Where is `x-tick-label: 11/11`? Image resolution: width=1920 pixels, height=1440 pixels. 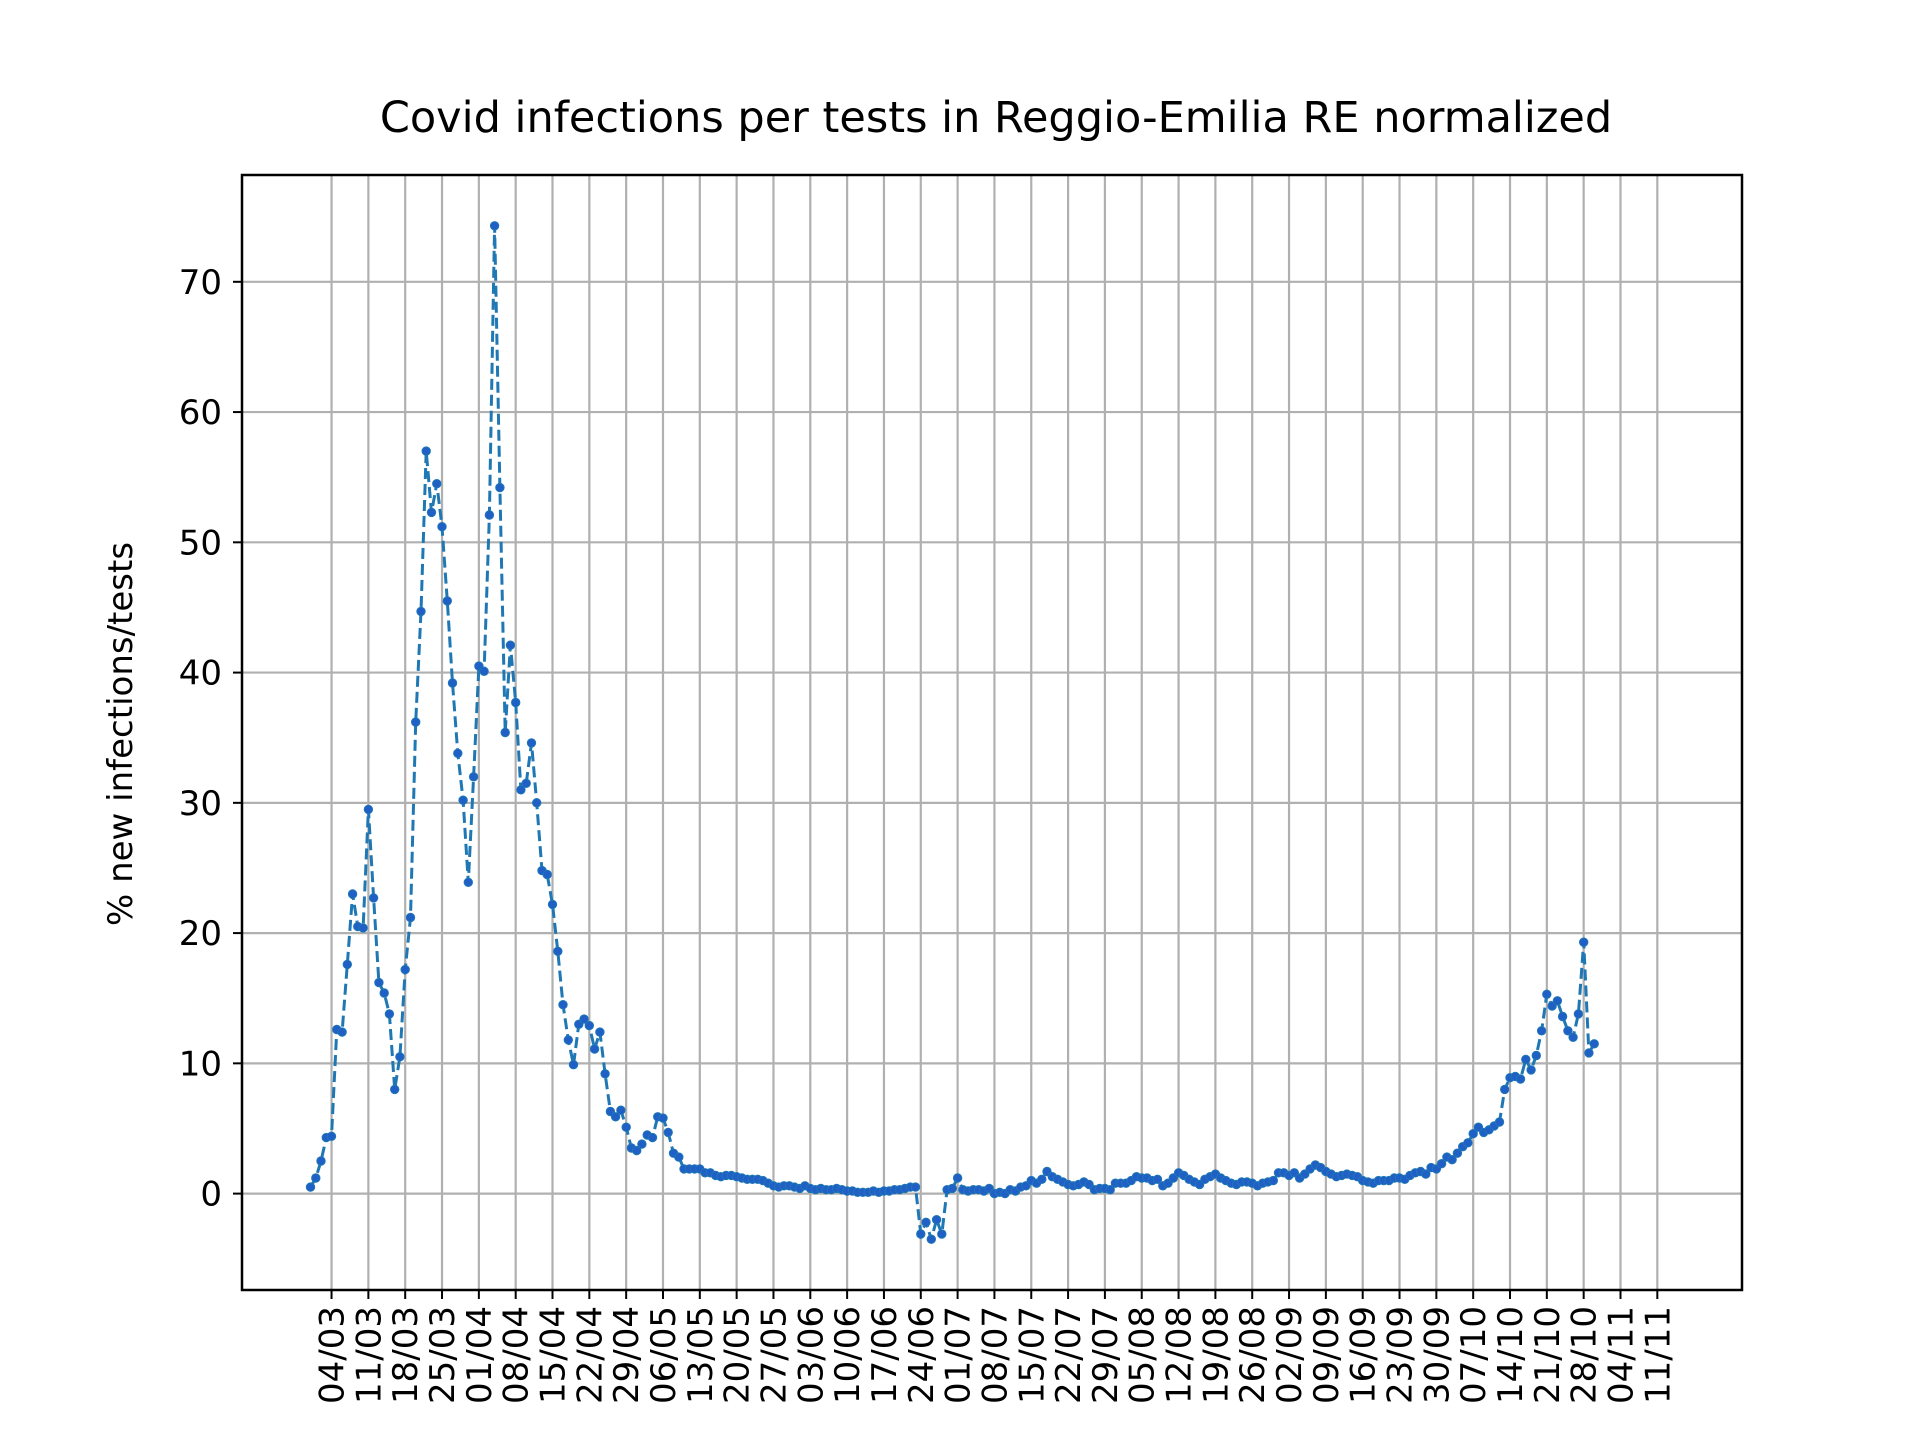 x-tick-label: 11/11 is located at coordinates (1658, 1355).